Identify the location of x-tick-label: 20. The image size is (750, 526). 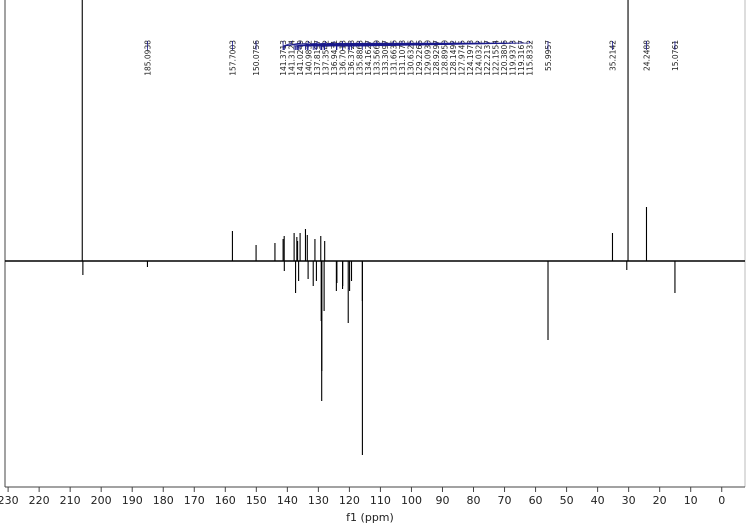
(660, 500).